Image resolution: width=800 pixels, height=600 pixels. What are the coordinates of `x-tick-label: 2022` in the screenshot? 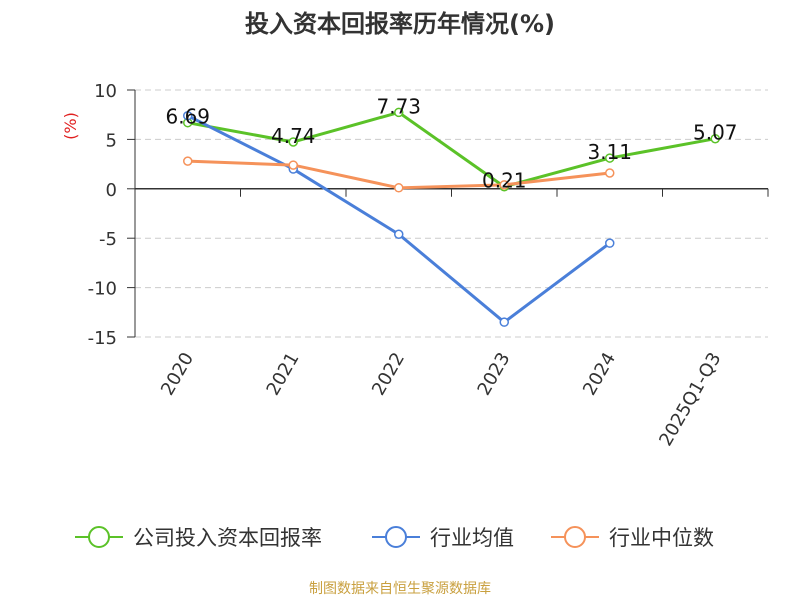 It's located at (388, 374).